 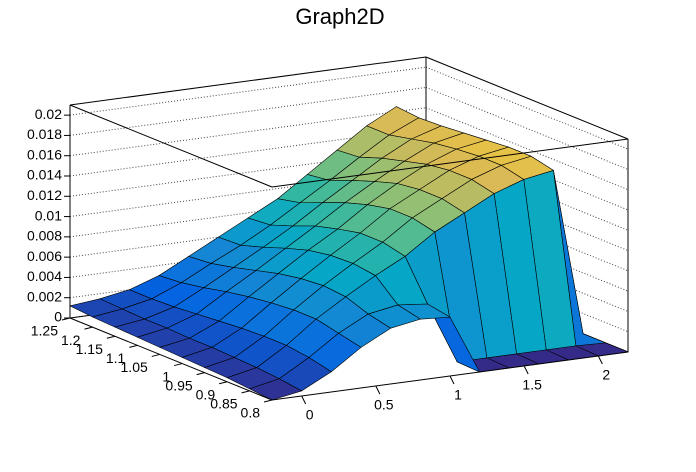 What do you see at coordinates (384, 405) in the screenshot?
I see `x-tick-label: 0.5` at bounding box center [384, 405].